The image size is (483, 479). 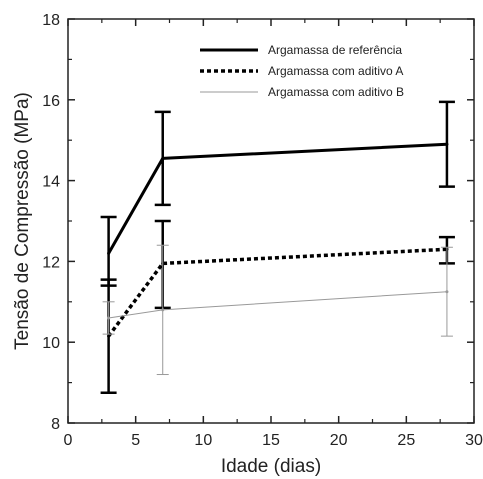 What do you see at coordinates (55, 424) in the screenshot?
I see `y-tick-label: 8` at bounding box center [55, 424].